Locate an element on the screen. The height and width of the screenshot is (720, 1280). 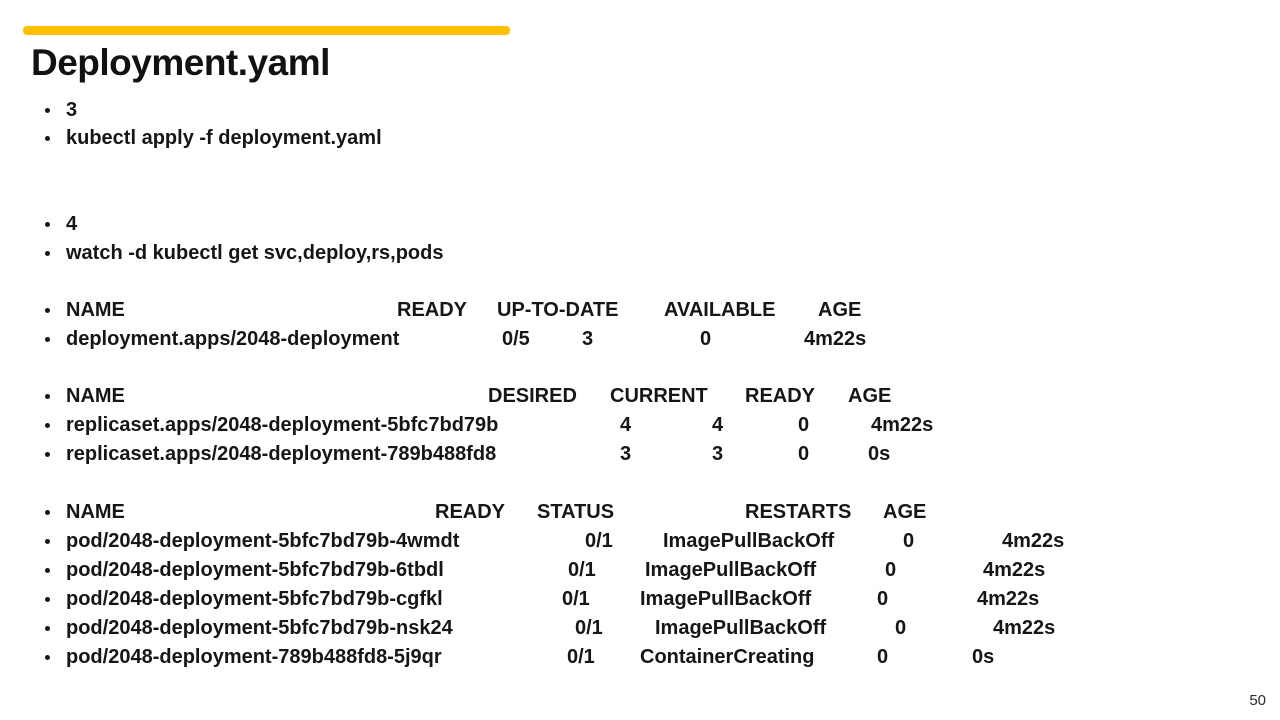
cell-name: pod/2048-deployment-5bfc7bd79b-cgfkl is located at coordinates (254, 599).